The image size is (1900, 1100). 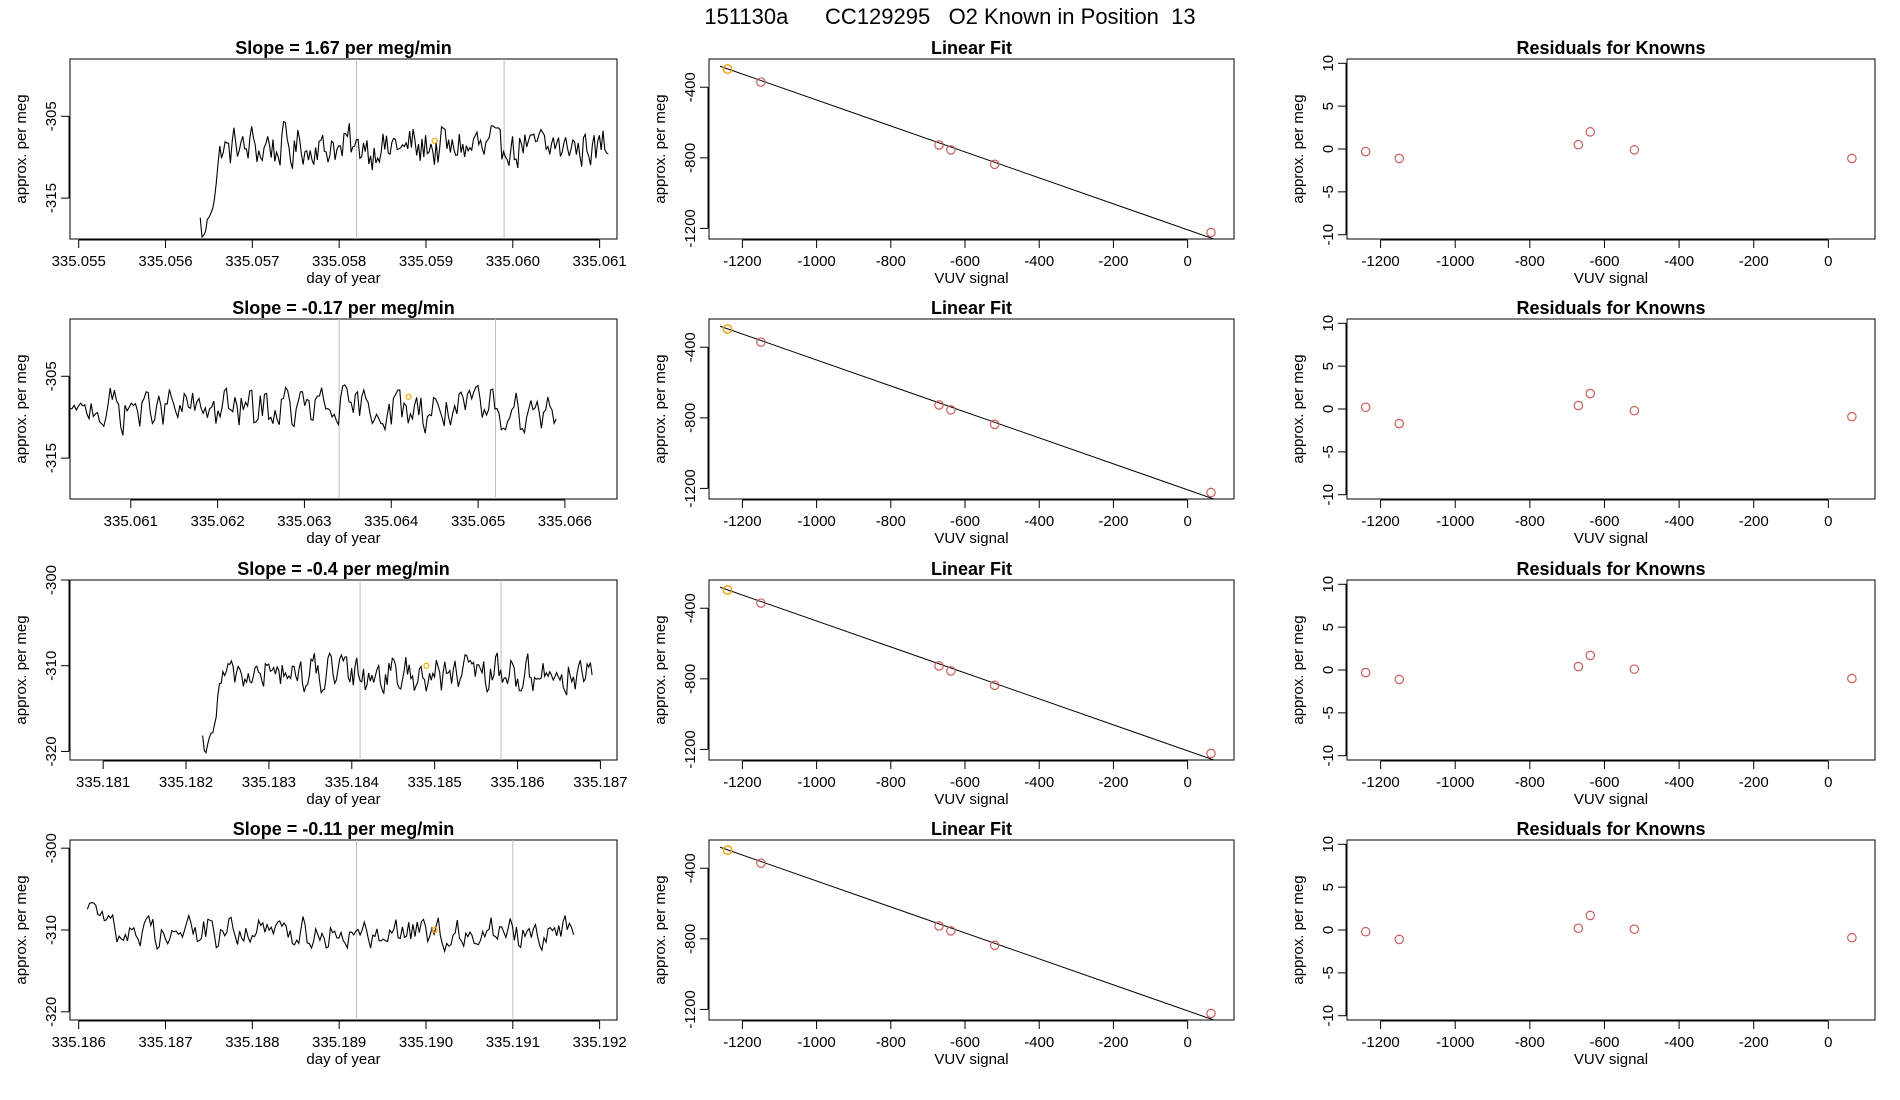 What do you see at coordinates (1610, 308) in the screenshot?
I see `panel-title: Residuals for Knowns` at bounding box center [1610, 308].